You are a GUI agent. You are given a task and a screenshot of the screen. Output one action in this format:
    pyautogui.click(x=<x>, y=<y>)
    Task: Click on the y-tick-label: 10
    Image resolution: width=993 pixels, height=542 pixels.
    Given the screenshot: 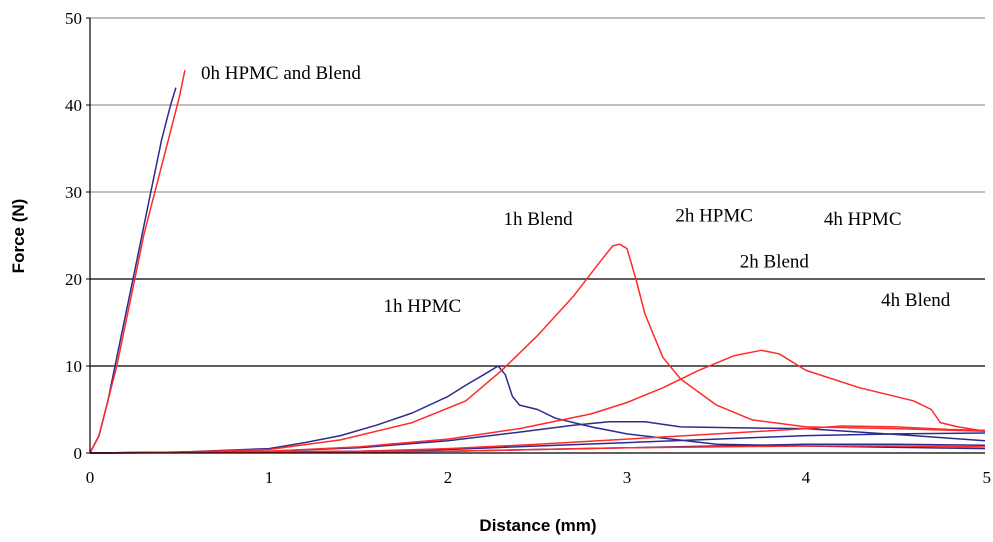 What is the action you would take?
    pyautogui.click(x=73, y=366)
    